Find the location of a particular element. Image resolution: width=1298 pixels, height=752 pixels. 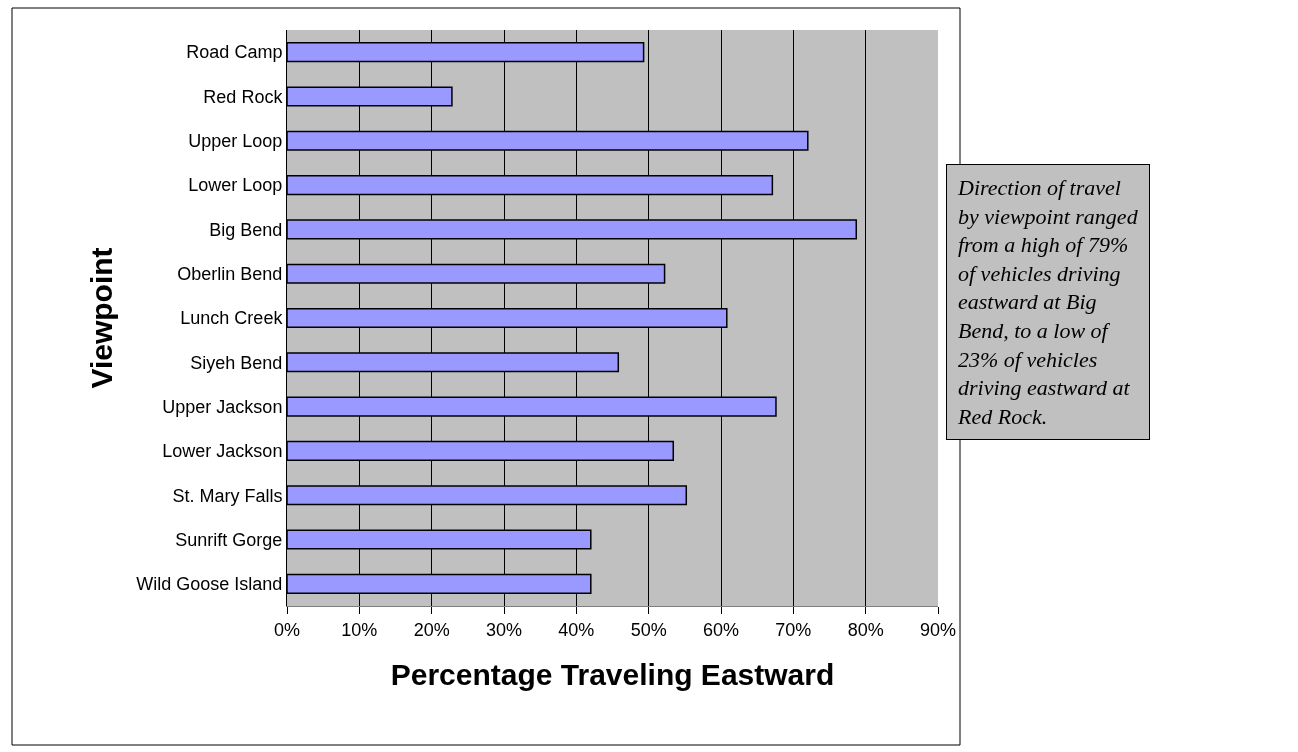

text: Direction of travel by viewpoint ranged from a high of 79% of vehicles driving eastward at Big Bend, to a low of 23% of vehicles driving eastward at Red Rock. is located at coordinates (1048, 302).